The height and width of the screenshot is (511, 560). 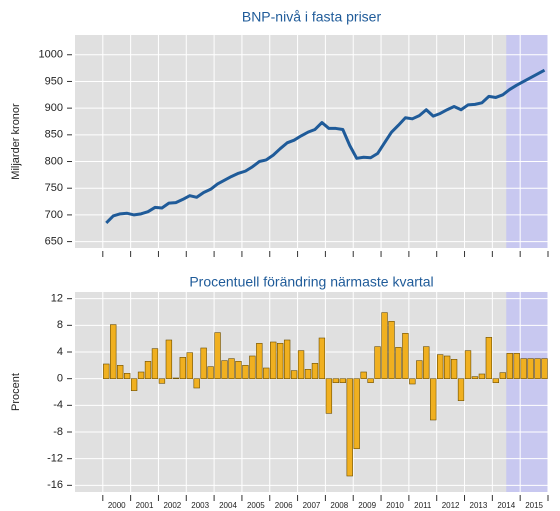 What do you see at coordinates (312, 17) in the screenshot?
I see `chart-title: BNP-nivå i fasta priser` at bounding box center [312, 17].